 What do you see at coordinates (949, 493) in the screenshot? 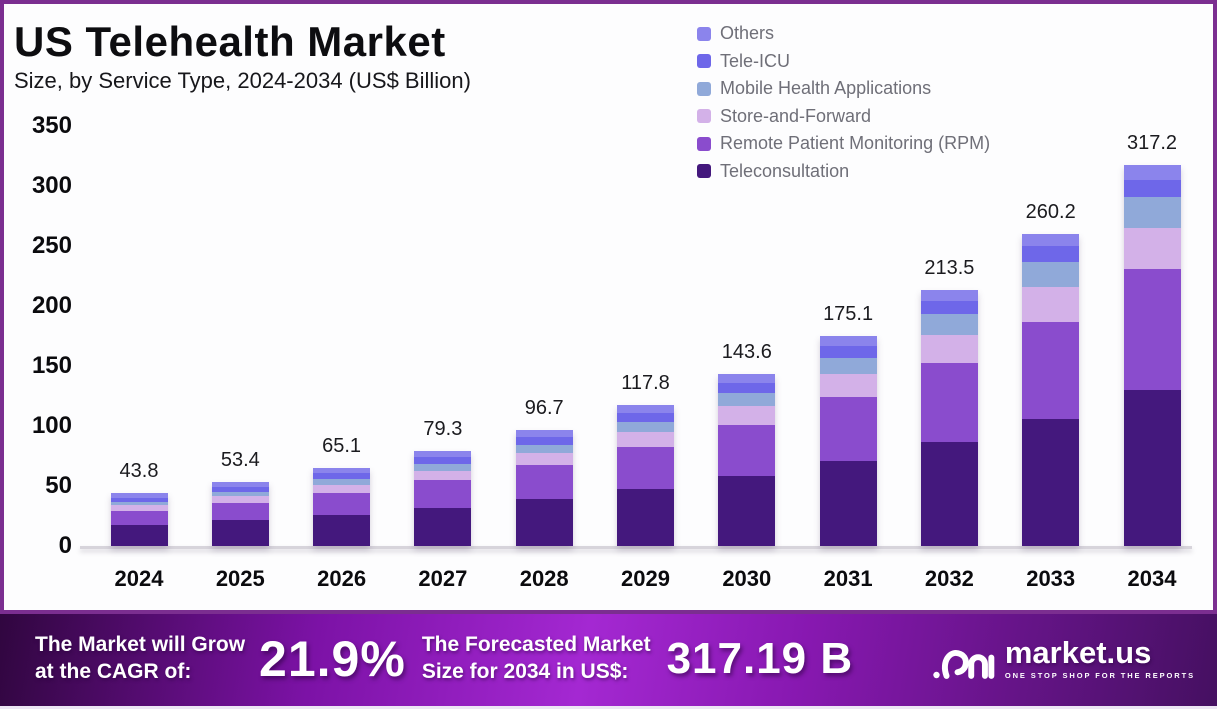
I see `bar-segment-2032-teleconsultation` at bounding box center [949, 493].